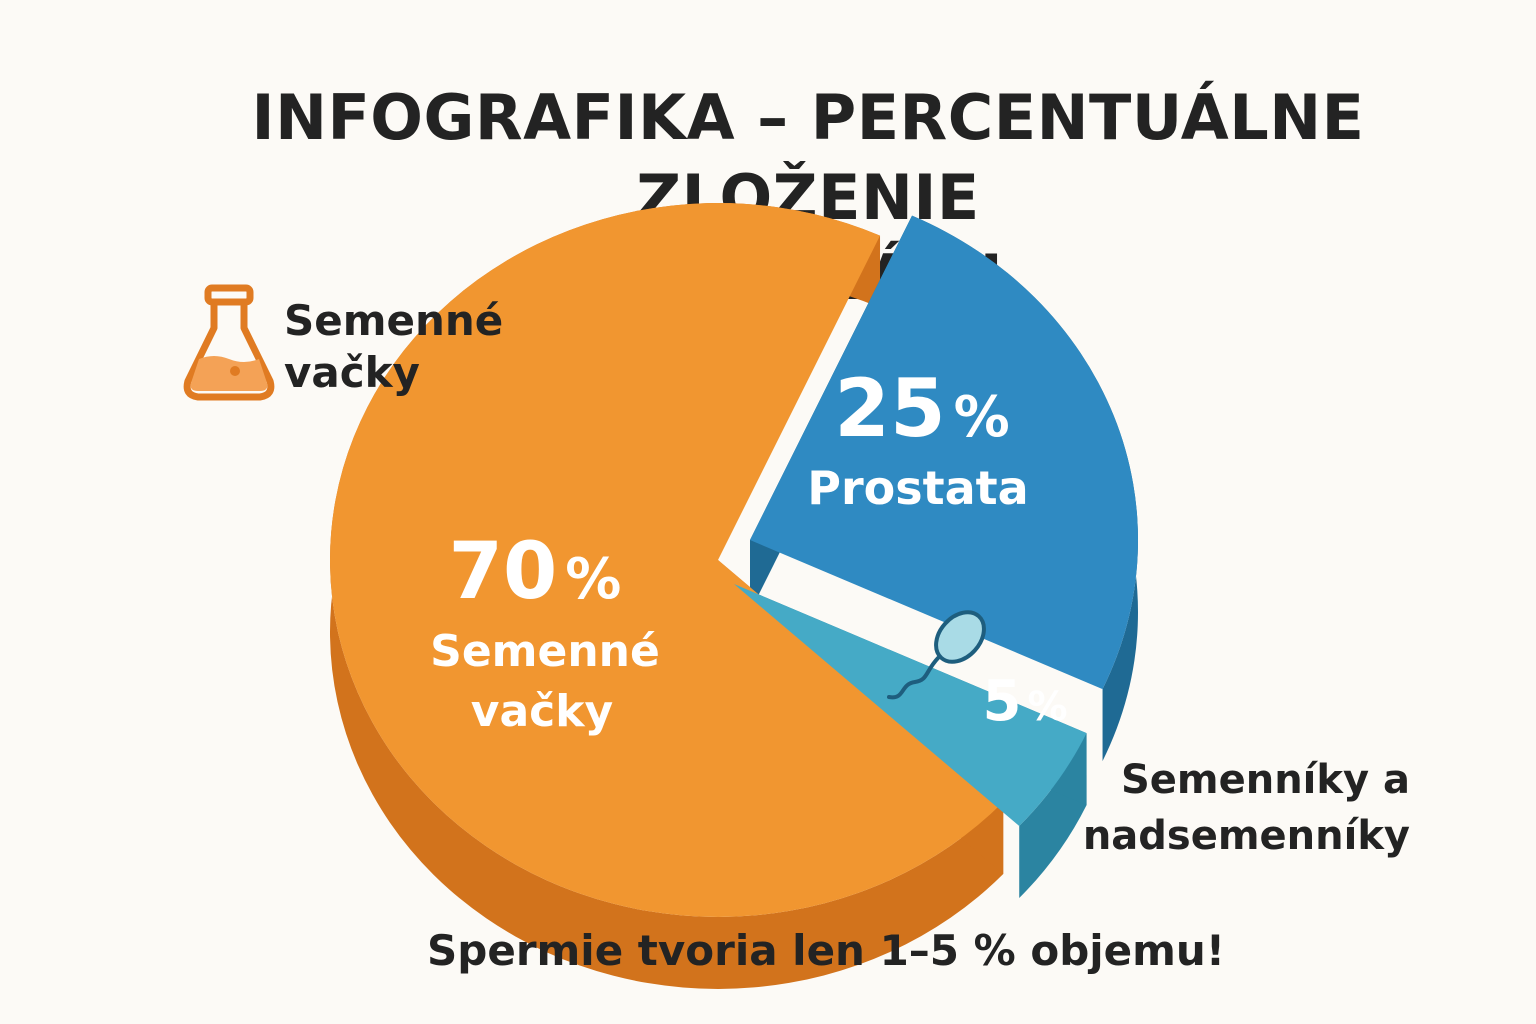 The height and width of the screenshot is (1024, 1536). I want to click on orange-slice-unit: %, so click(593, 579).